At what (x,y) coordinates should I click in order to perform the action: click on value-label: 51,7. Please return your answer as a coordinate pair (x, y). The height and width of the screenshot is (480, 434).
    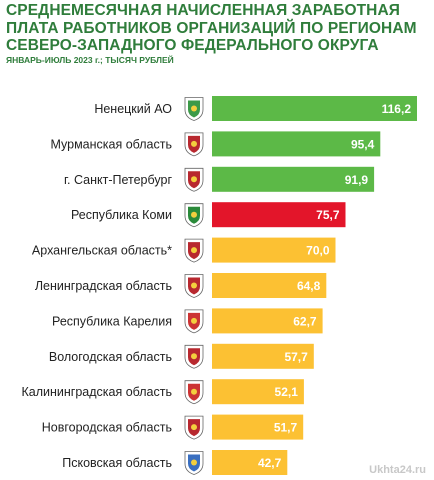
    Looking at the image, I should click on (286, 428).